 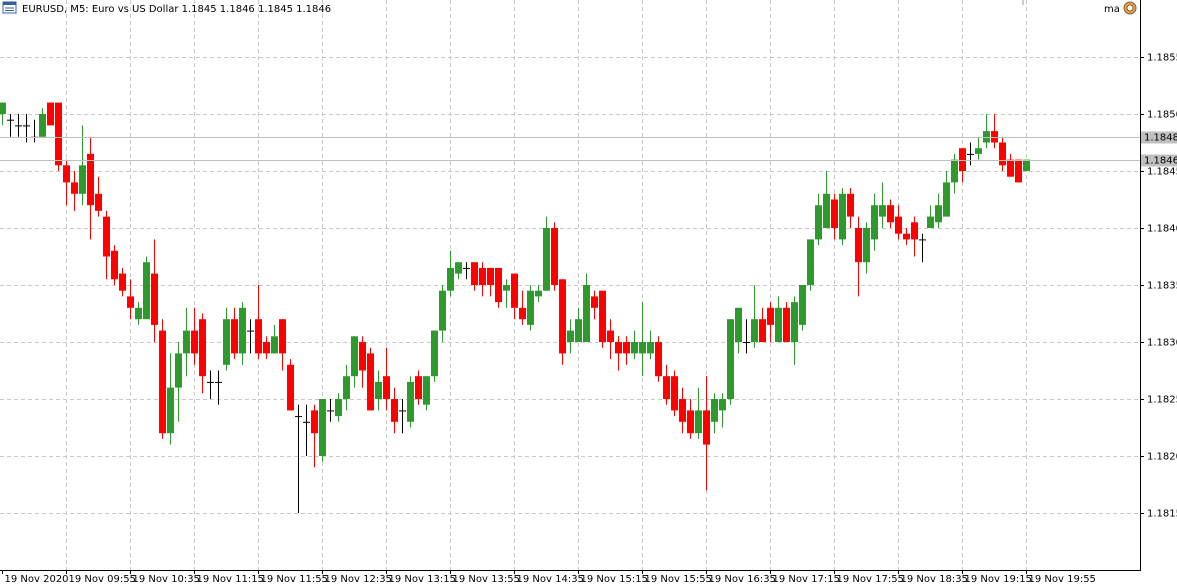 I want to click on x-tick-label: 19 Nov 14:35, so click(x=550, y=579).